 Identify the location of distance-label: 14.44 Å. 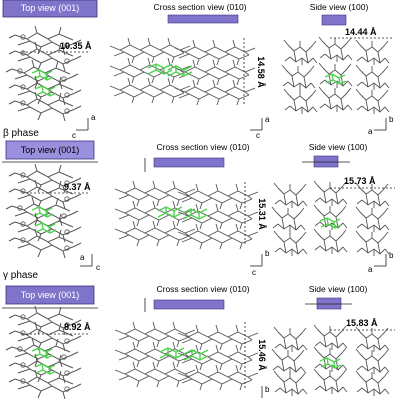
(361, 32).